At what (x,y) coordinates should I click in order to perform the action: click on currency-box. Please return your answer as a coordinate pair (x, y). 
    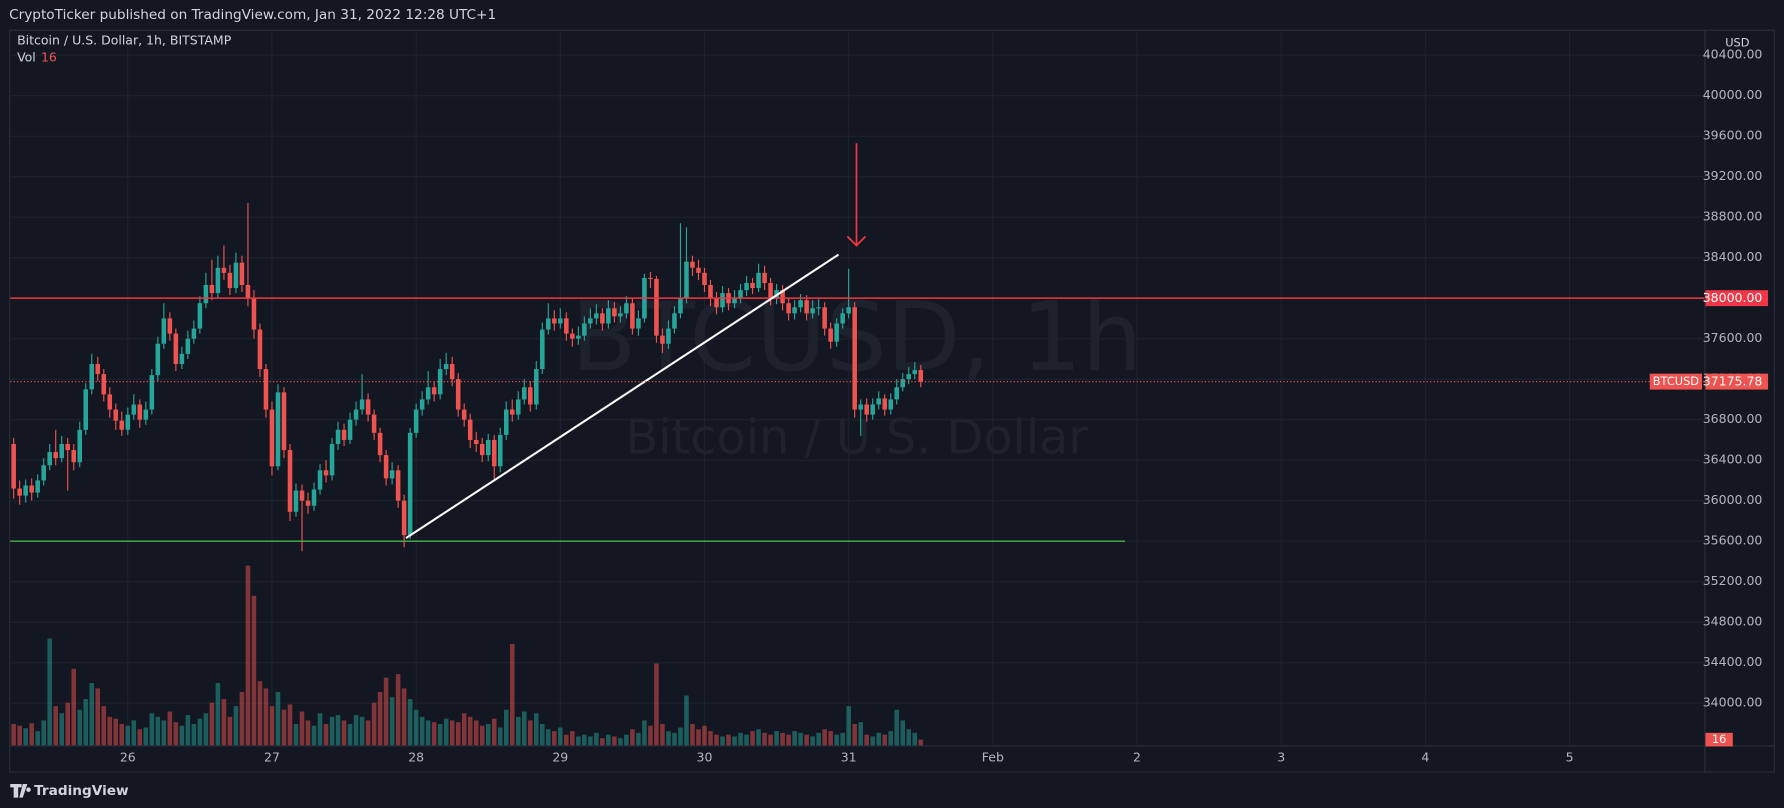
    Looking at the image, I should click on (1737, 43).